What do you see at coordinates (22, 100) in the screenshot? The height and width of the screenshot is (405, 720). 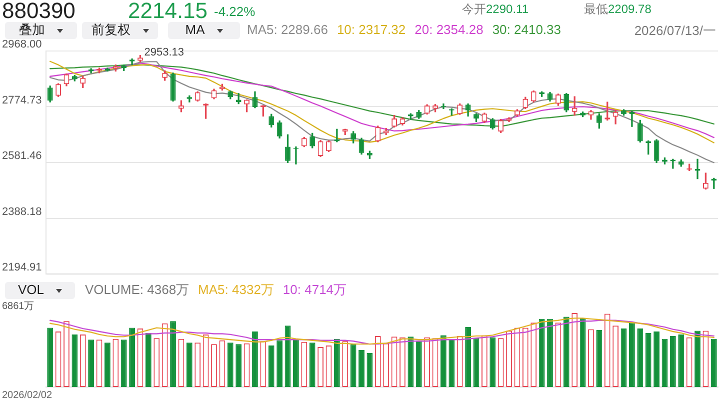 I see `y-tick-label: 2774.73` at bounding box center [22, 100].